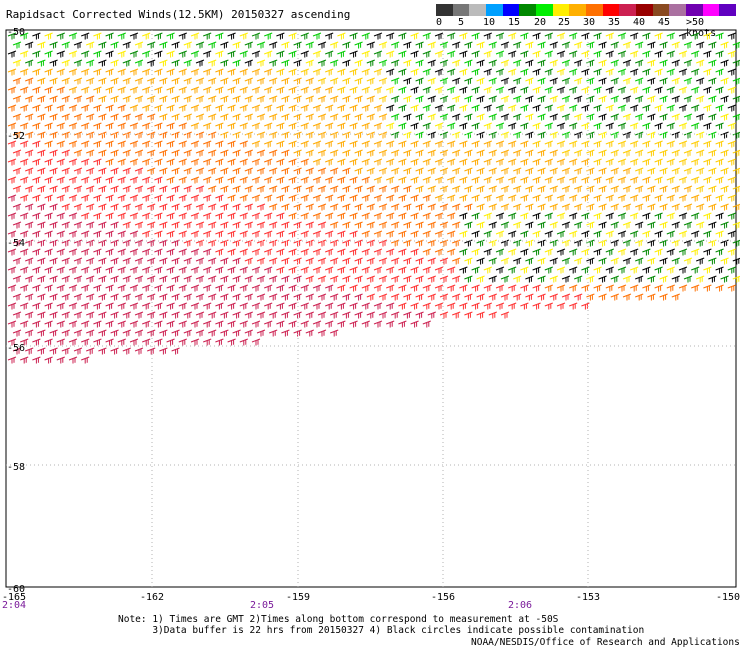  What do you see at coordinates (588, 597) in the screenshot?
I see `lon-label: -153` at bounding box center [588, 597].